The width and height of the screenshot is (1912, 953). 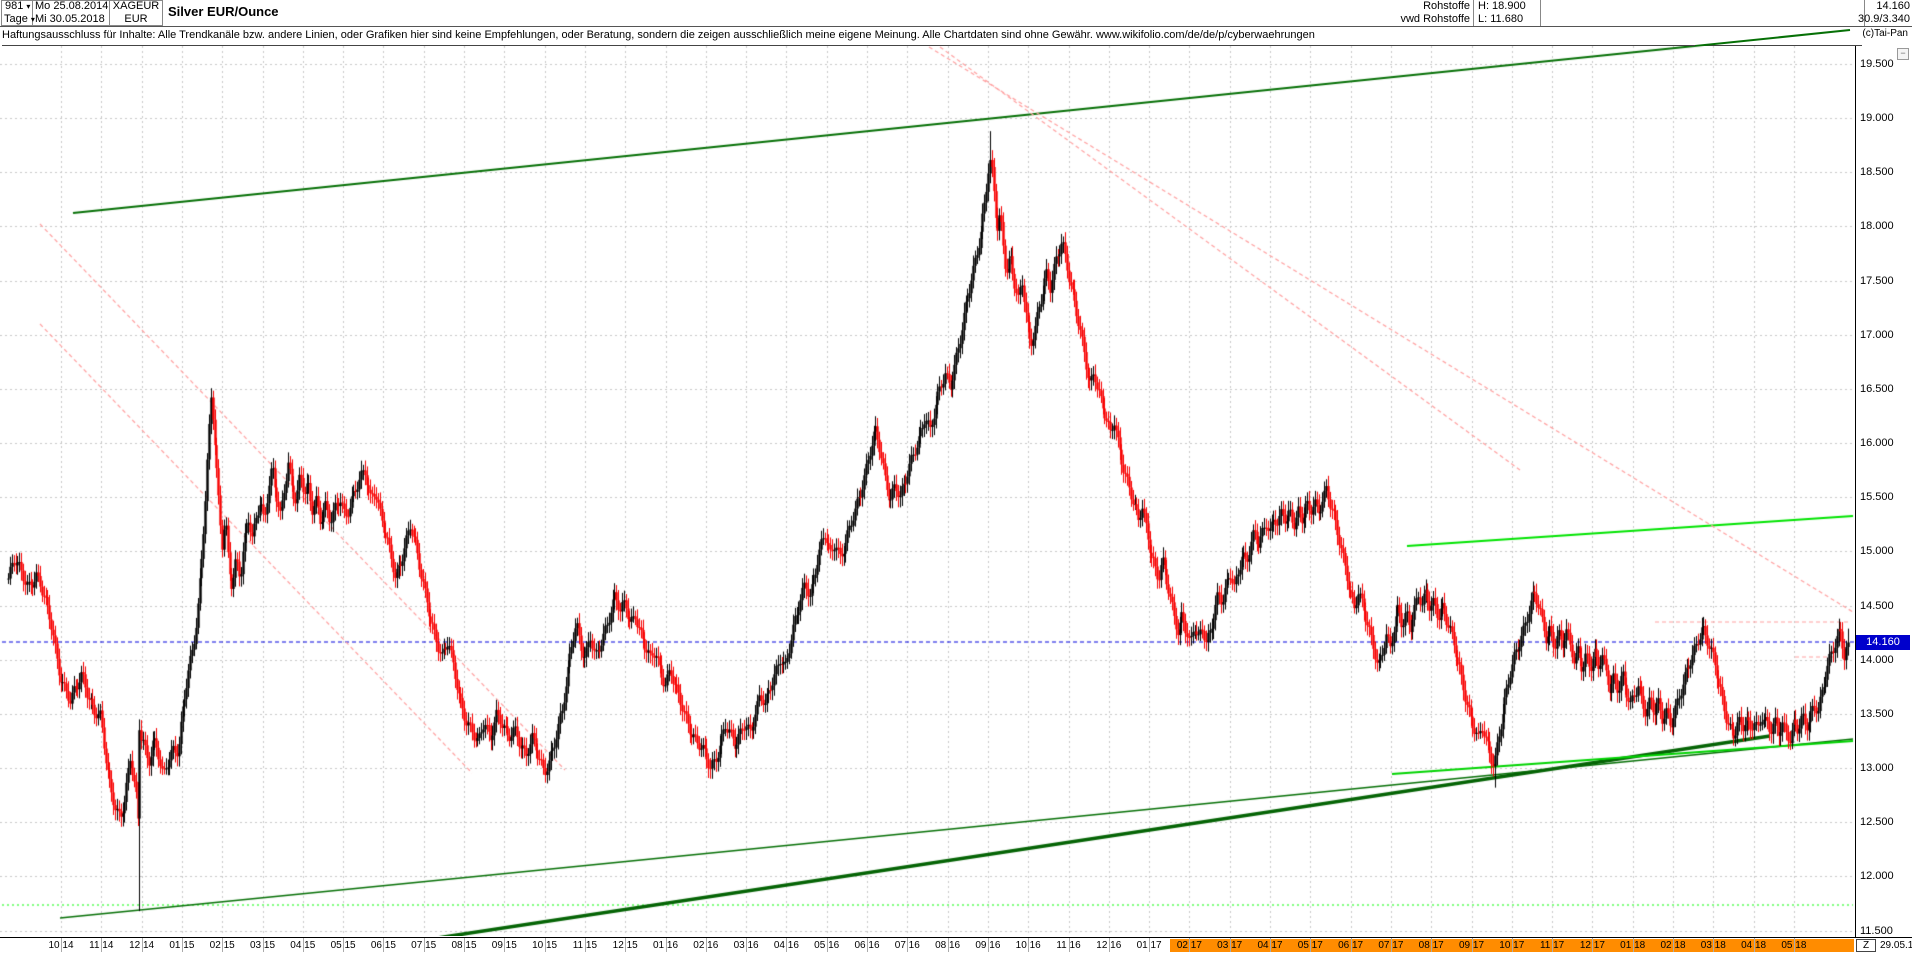 I want to click on header-cell-box, so click(x=82, y=13).